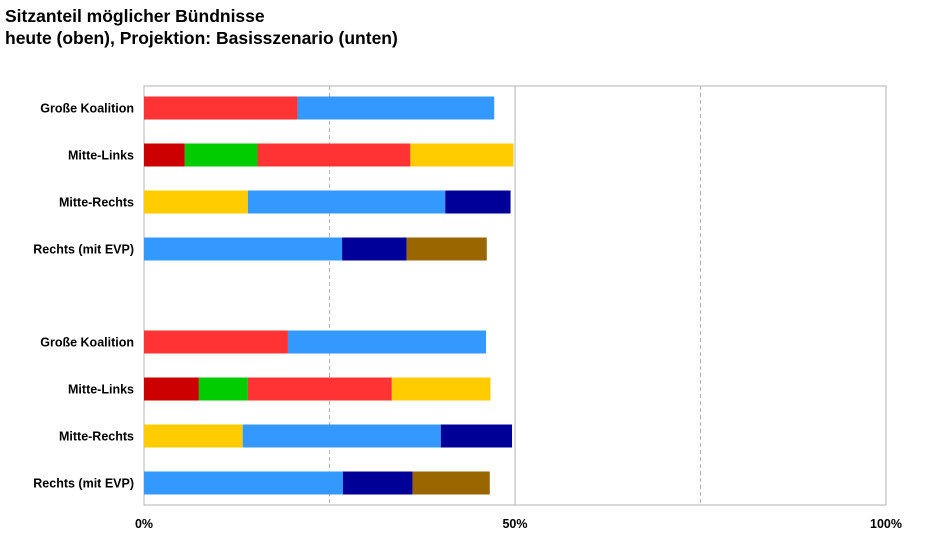 The width and height of the screenshot is (928, 539). What do you see at coordinates (514, 524) in the screenshot?
I see `x-tick-label: 50%` at bounding box center [514, 524].